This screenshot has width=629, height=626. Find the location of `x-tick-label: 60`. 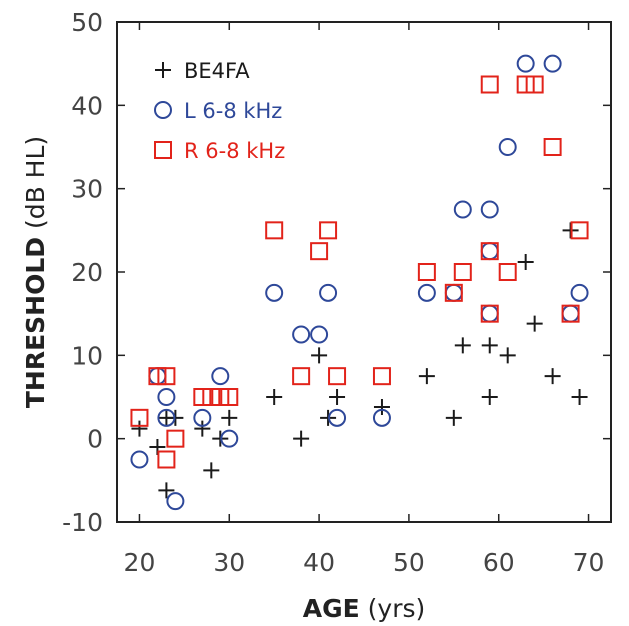

x-tick-label: 60 is located at coordinates (499, 562).